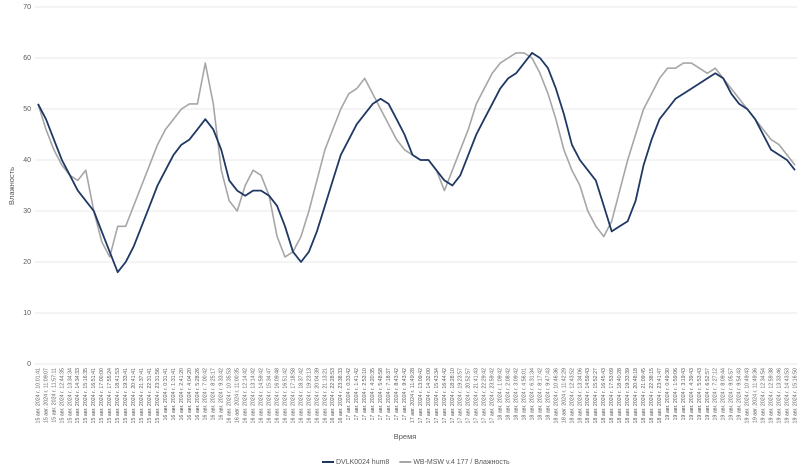  What do you see at coordinates (740, 394) in the screenshot?
I see `x-tick-label: 19 авг. 2024 г. 9:54:43` at bounding box center [740, 394].